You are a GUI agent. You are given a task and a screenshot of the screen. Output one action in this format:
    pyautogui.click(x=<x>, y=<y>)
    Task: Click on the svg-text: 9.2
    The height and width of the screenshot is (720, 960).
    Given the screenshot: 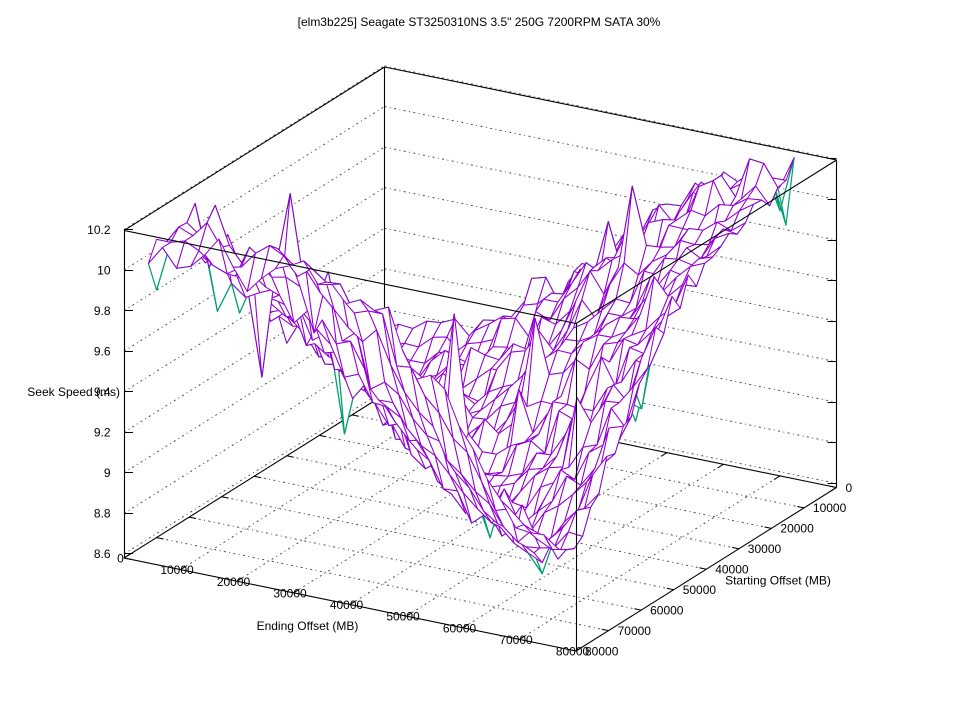 What is the action you would take?
    pyautogui.click(x=102, y=433)
    